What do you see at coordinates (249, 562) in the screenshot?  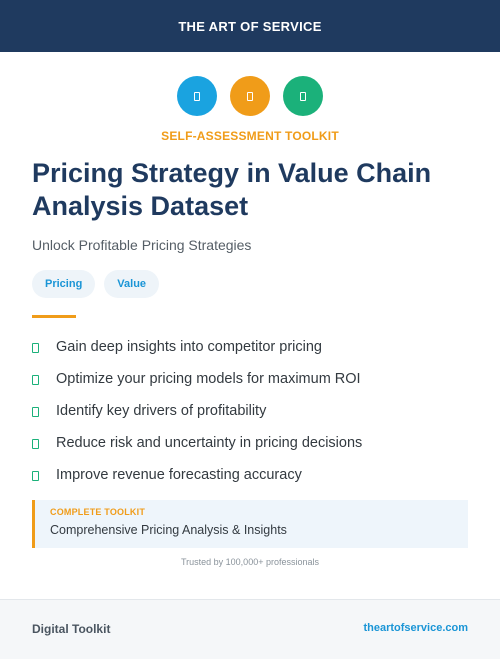 I see `trust-note: Trusted by 100,000+ professionals` at bounding box center [249, 562].